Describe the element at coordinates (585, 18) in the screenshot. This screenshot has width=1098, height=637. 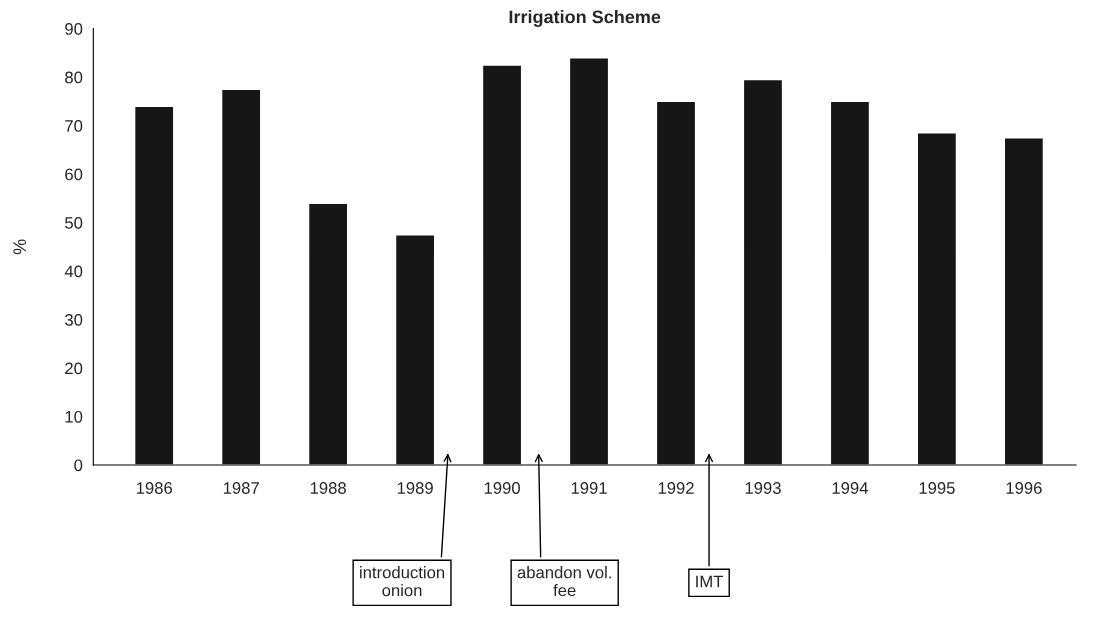
I see `chart-title: Irrigation Scheme` at that location.